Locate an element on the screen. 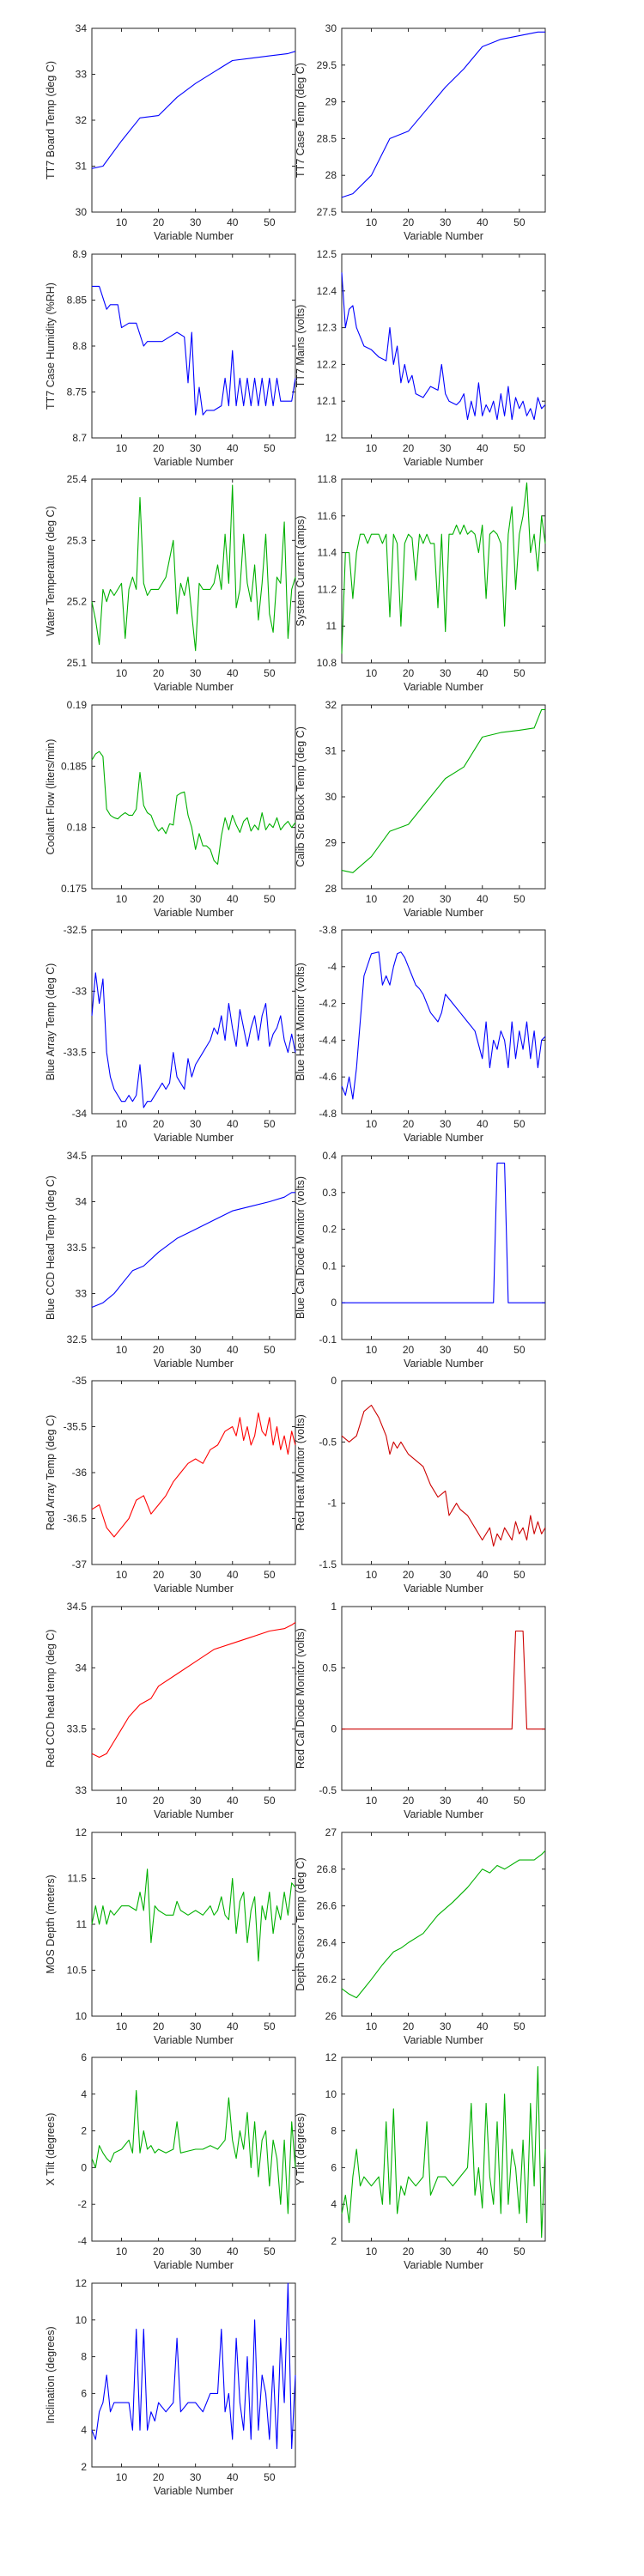  y-axis-label: Coolant Flow (liters/min) is located at coordinates (51, 797).